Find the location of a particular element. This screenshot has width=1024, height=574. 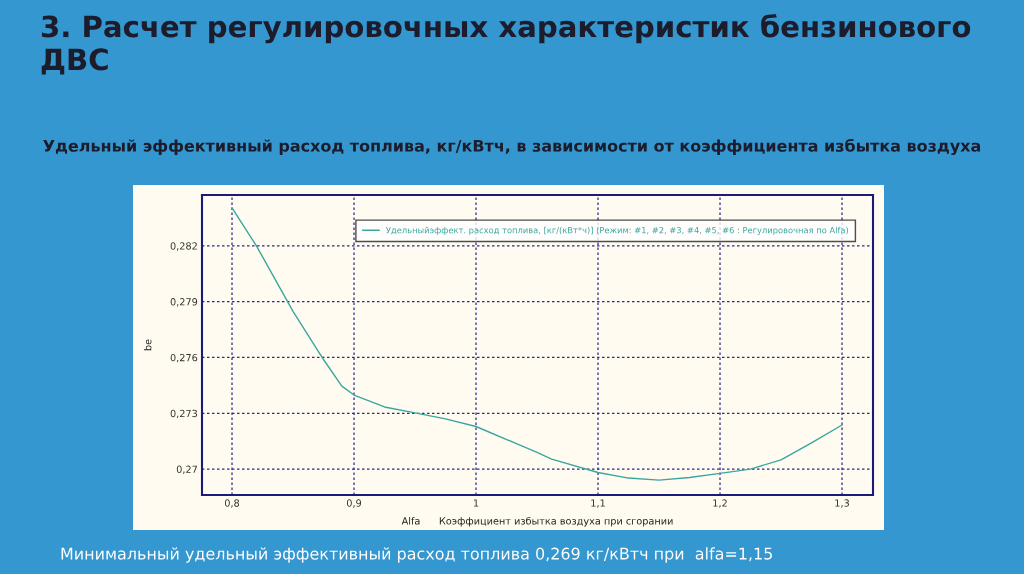

legend-label: Удельныйэффект. расход топлива, [кг/(кВт*ч)] (Режим: #1, #2, #3, #4, #5, #6 : Регулировочная по Alfa) is located at coordinates (617, 230).